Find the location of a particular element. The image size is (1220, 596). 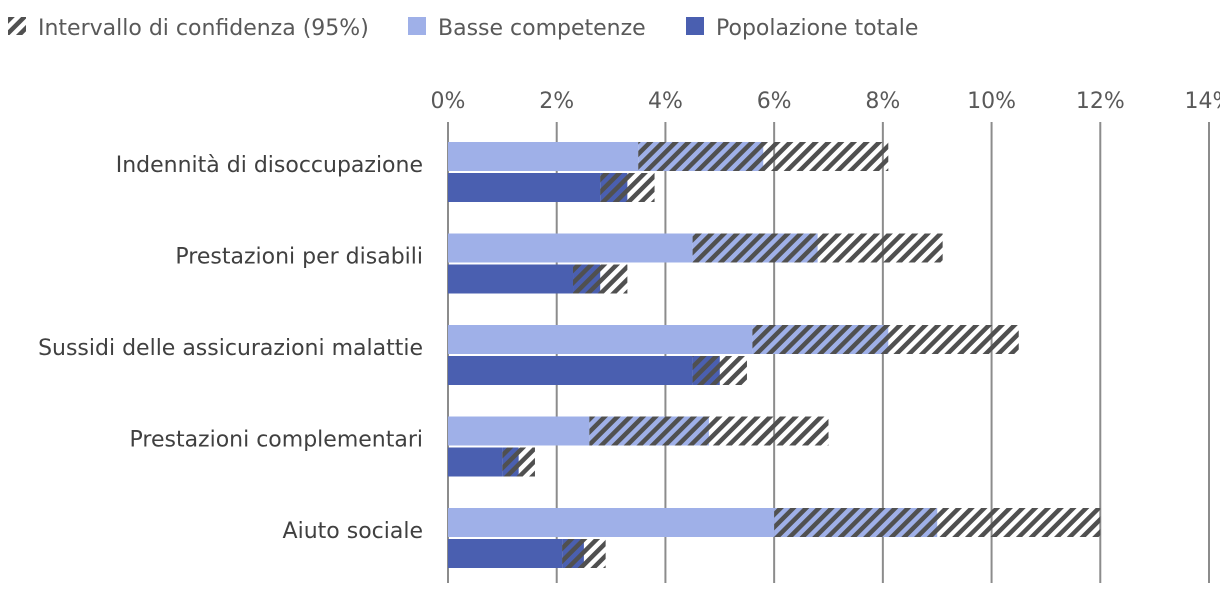

bar-basse-competenze-aiuto-sociale is located at coordinates (611, 522).